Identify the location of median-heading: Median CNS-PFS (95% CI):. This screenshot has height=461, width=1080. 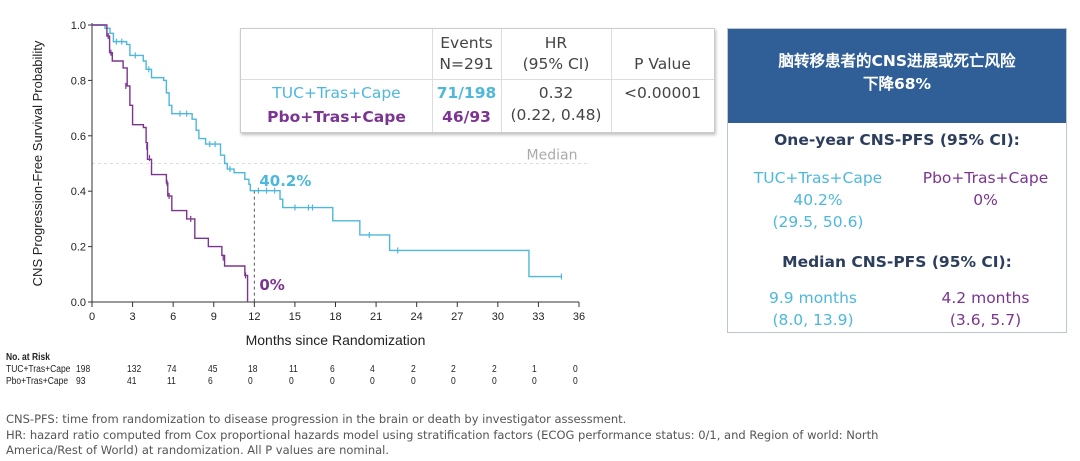
(897, 262).